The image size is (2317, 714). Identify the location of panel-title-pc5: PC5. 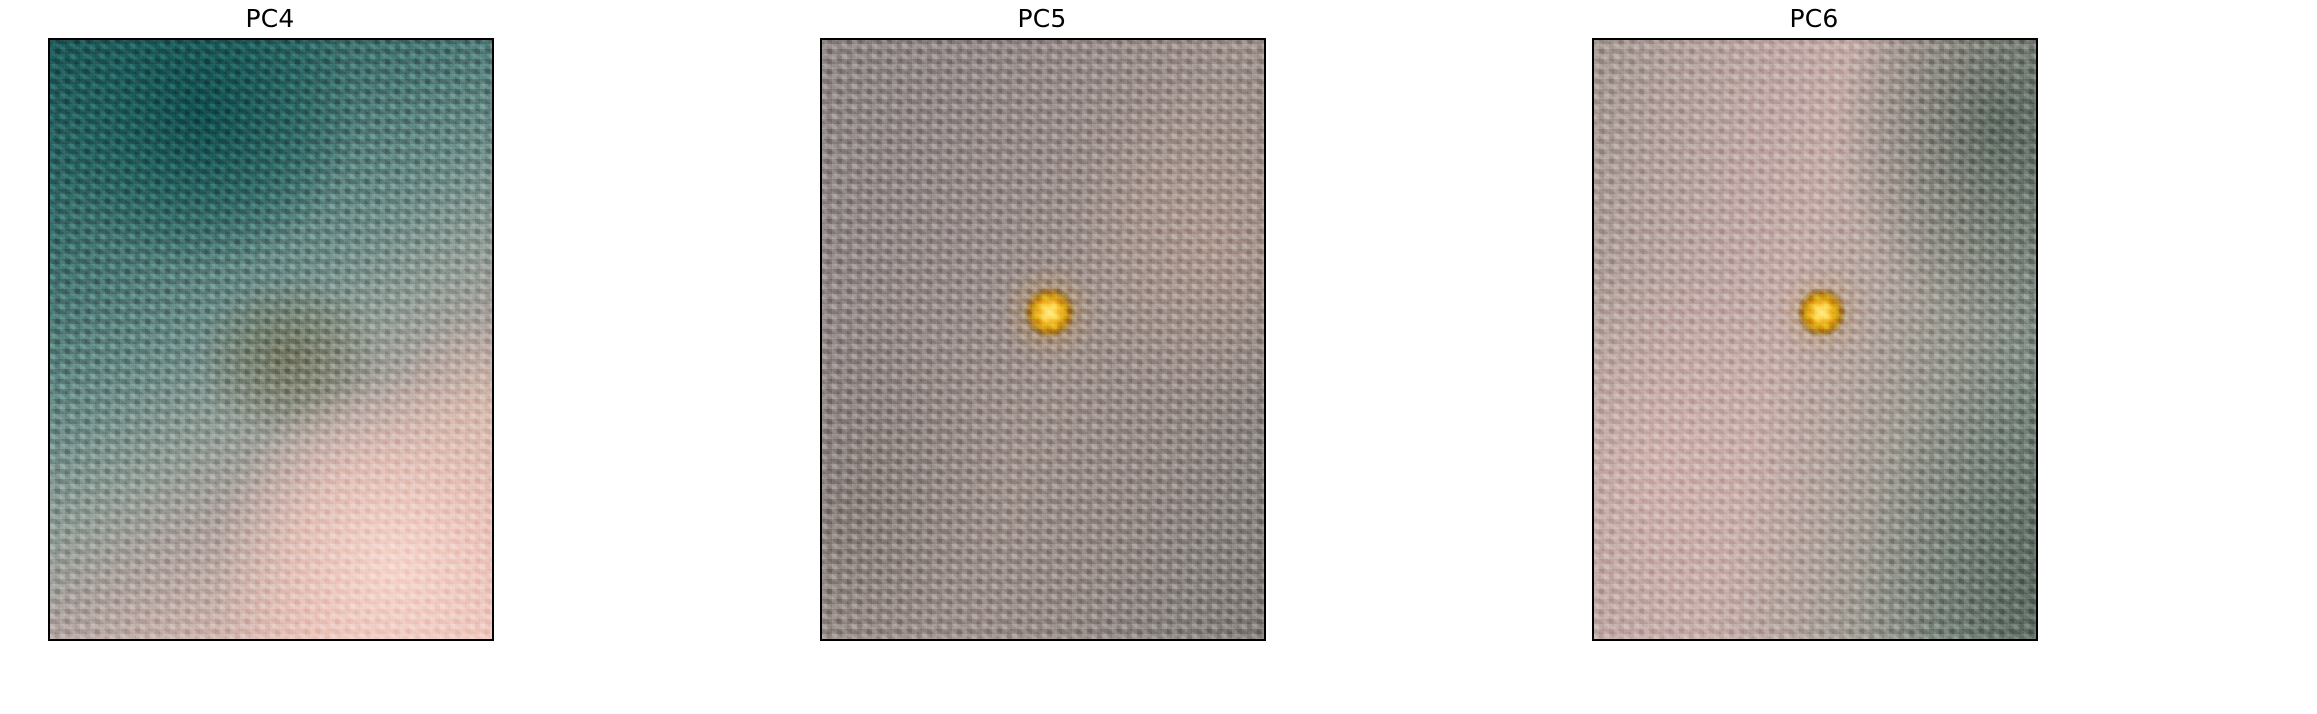
(1042, 18).